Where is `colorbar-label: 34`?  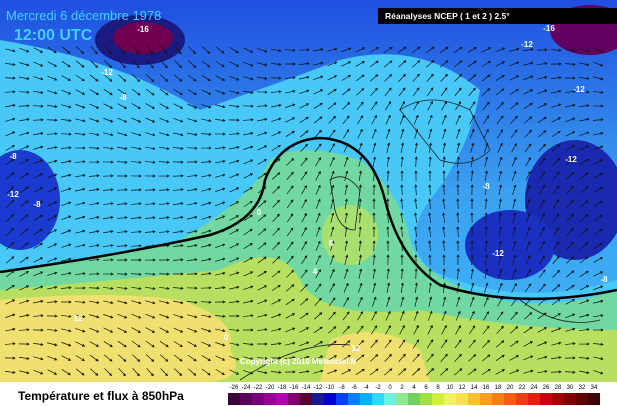
colorbar-label: 34 is located at coordinates (594, 388).